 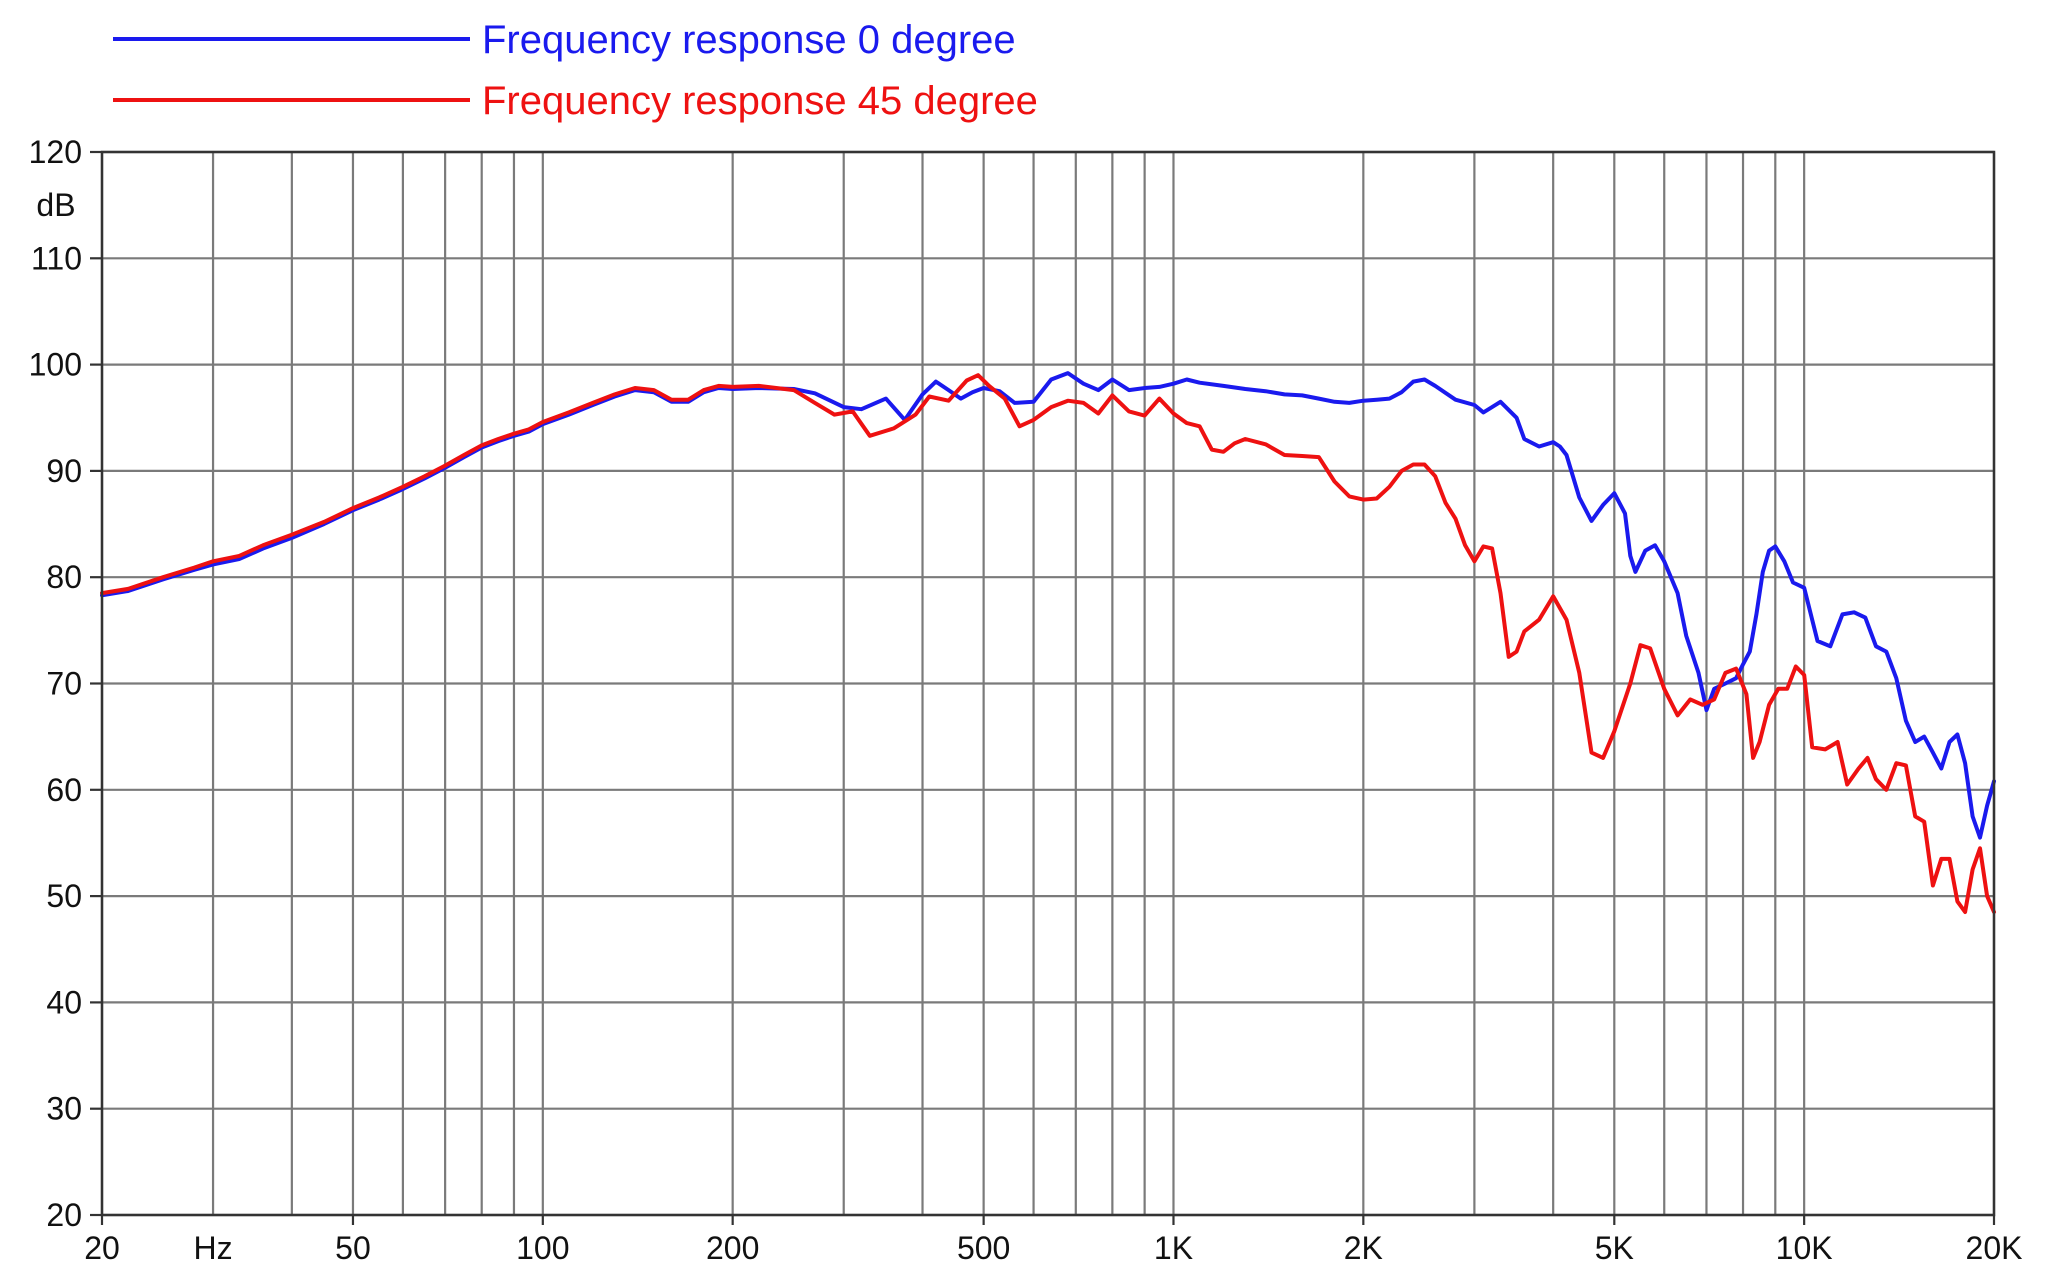 What do you see at coordinates (64, 471) in the screenshot?
I see `y-tick-label: 90` at bounding box center [64, 471].